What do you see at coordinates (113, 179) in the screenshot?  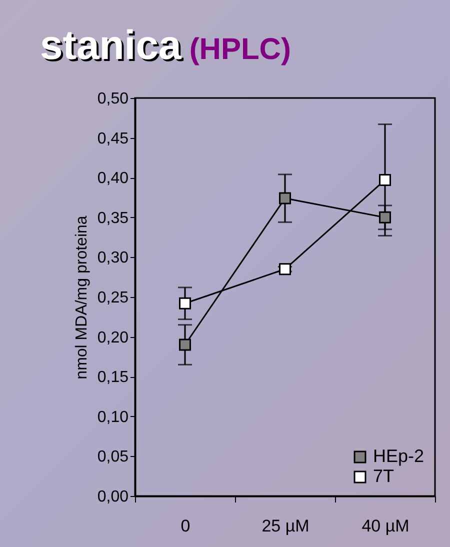 I see `y-tick-label: 0,40` at bounding box center [113, 179].